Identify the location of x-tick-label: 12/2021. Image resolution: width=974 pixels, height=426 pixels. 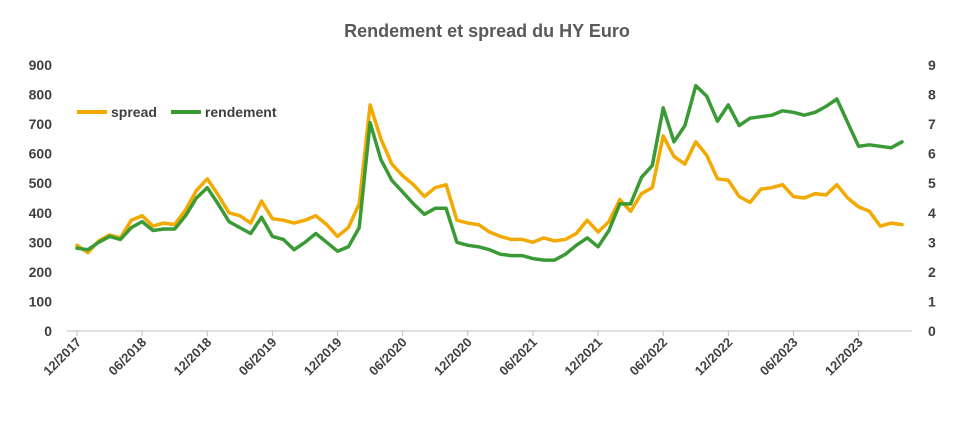
(583, 357).